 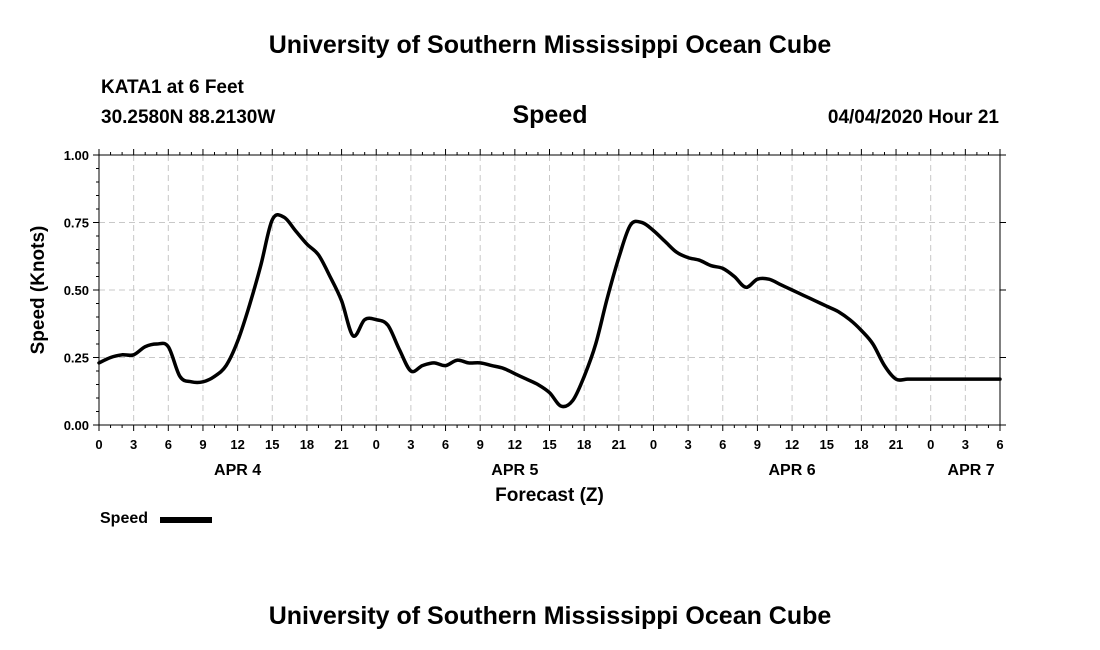 I want to click on date-label: APR 6, so click(x=792, y=470).